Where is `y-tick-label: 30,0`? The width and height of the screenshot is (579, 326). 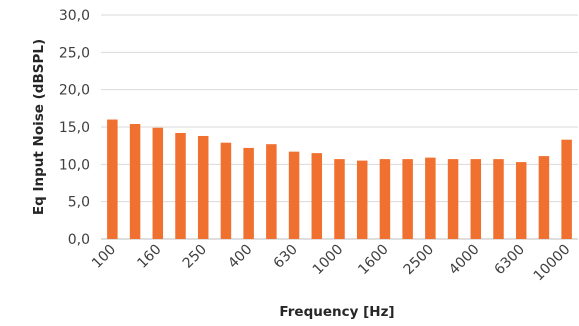 y-tick-label: 30,0 is located at coordinates (74, 16).